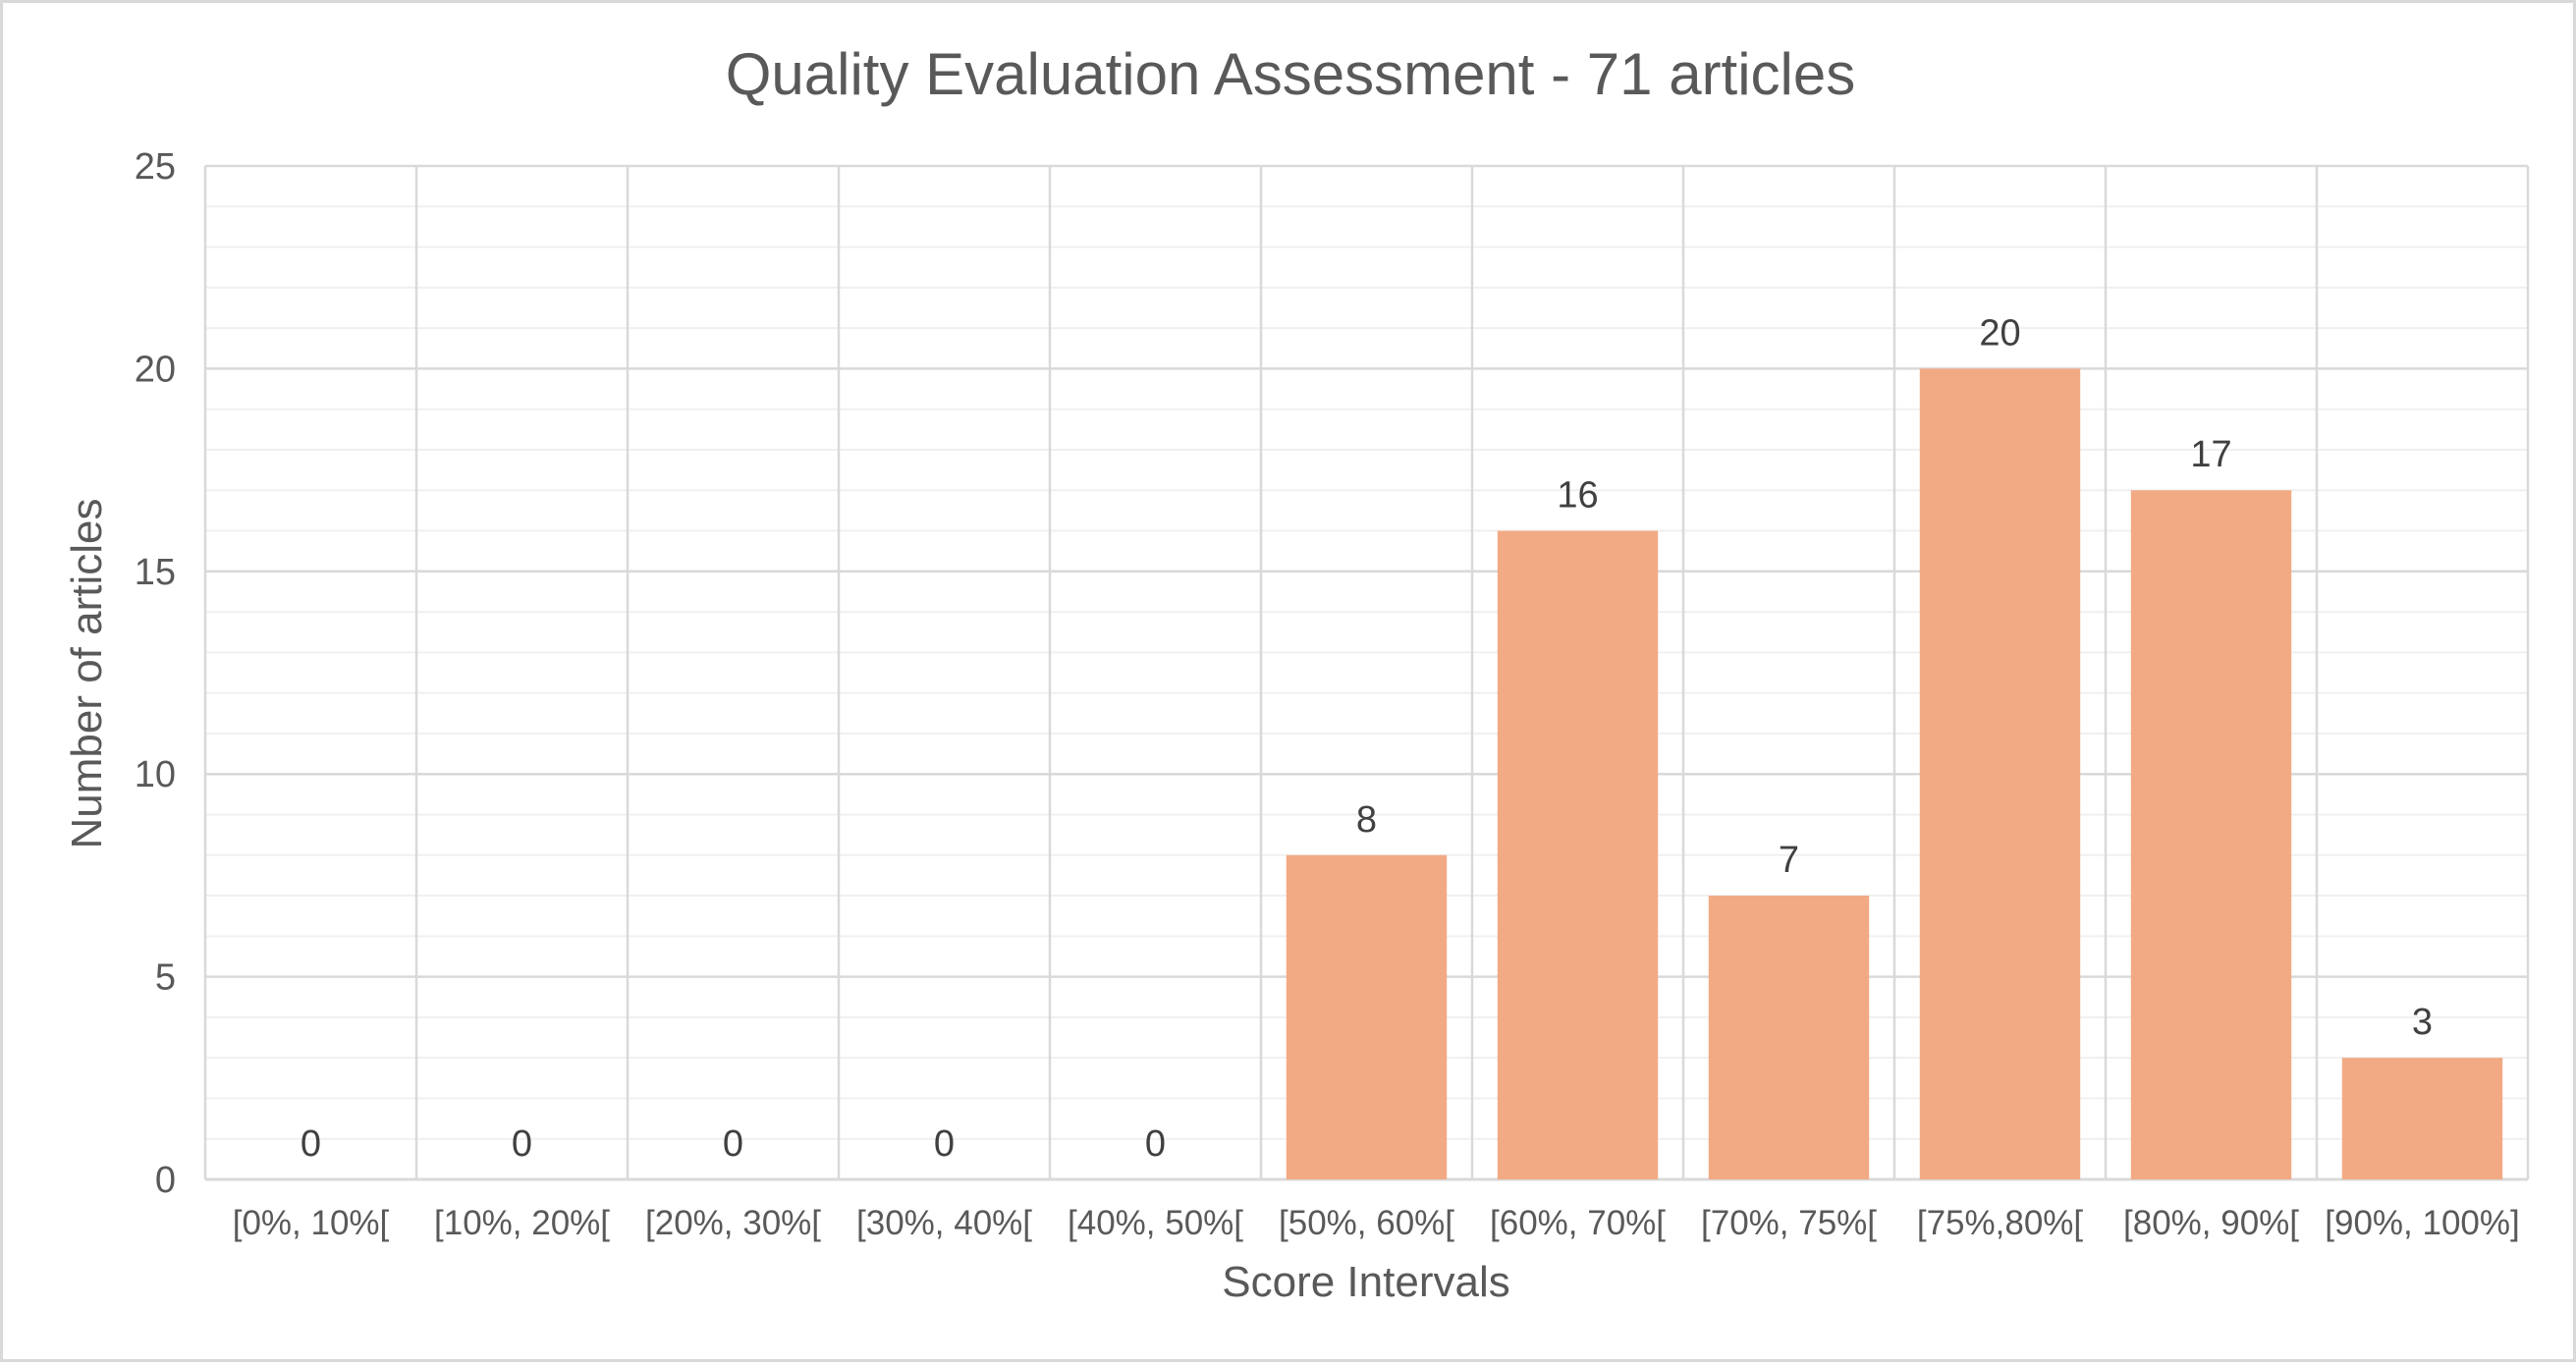  Describe the element at coordinates (166, 1180) in the screenshot. I see `y-tick-label: 0` at that location.